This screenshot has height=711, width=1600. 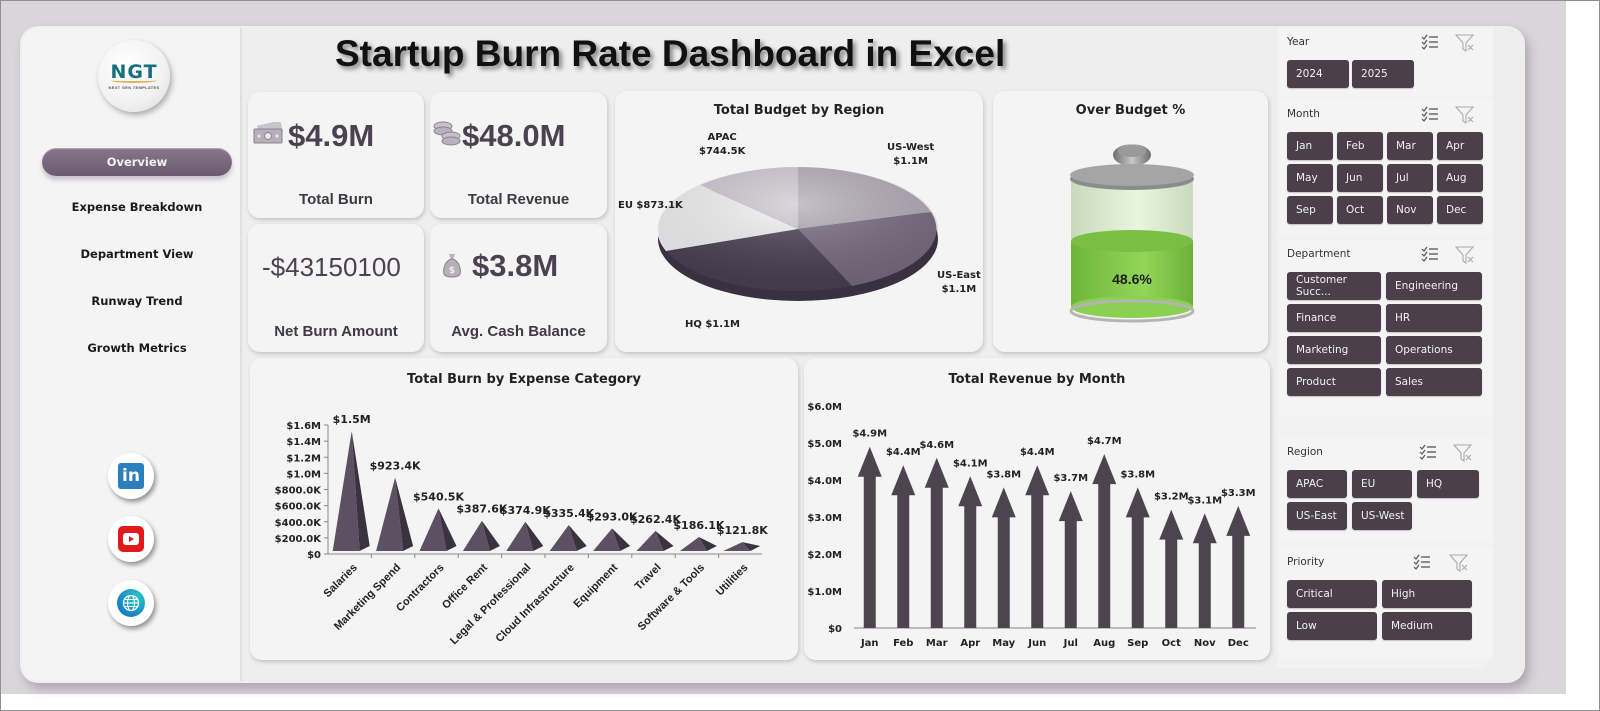 I want to click on slicer-chip-2025: 2025, so click(x=1383, y=74).